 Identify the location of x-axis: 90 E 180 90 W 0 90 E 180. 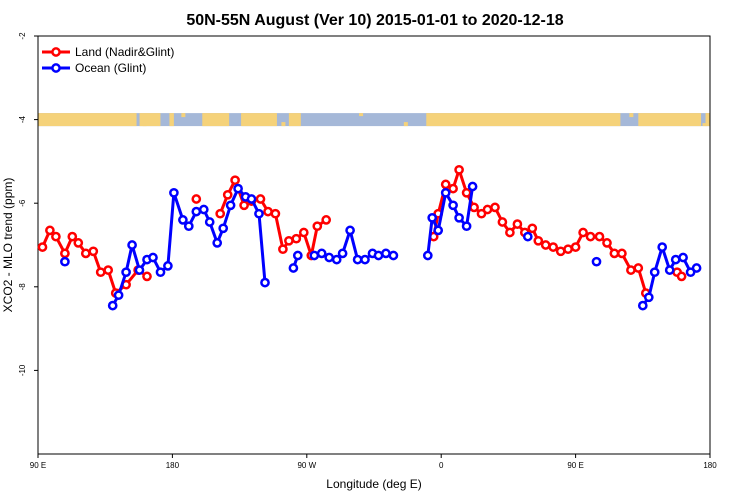
(373, 462).